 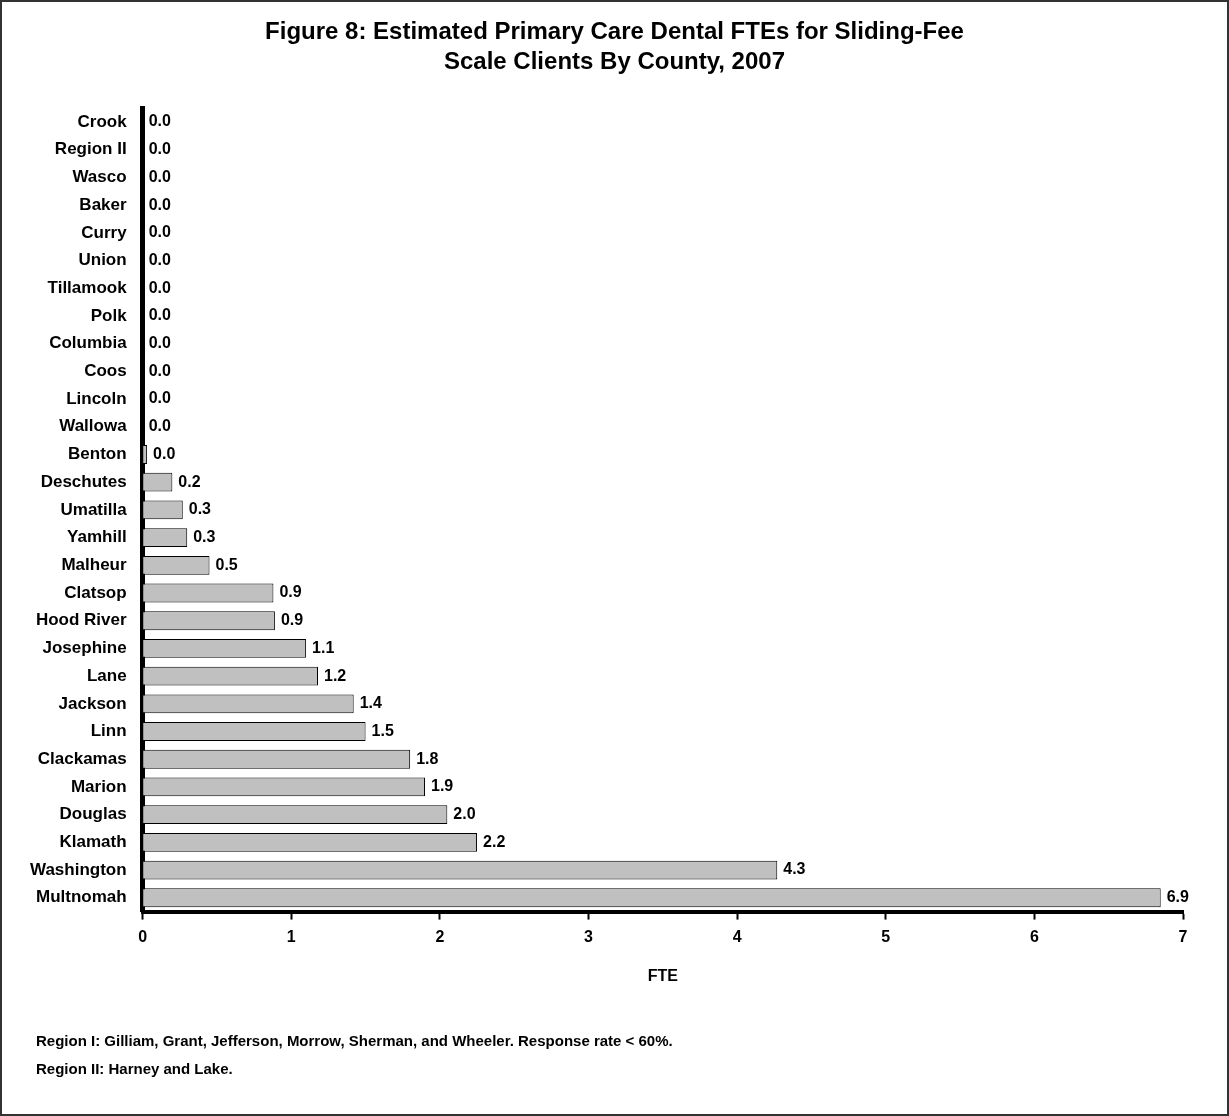 What do you see at coordinates (84, 648) in the screenshot?
I see `y-tick-label: Josephine` at bounding box center [84, 648].